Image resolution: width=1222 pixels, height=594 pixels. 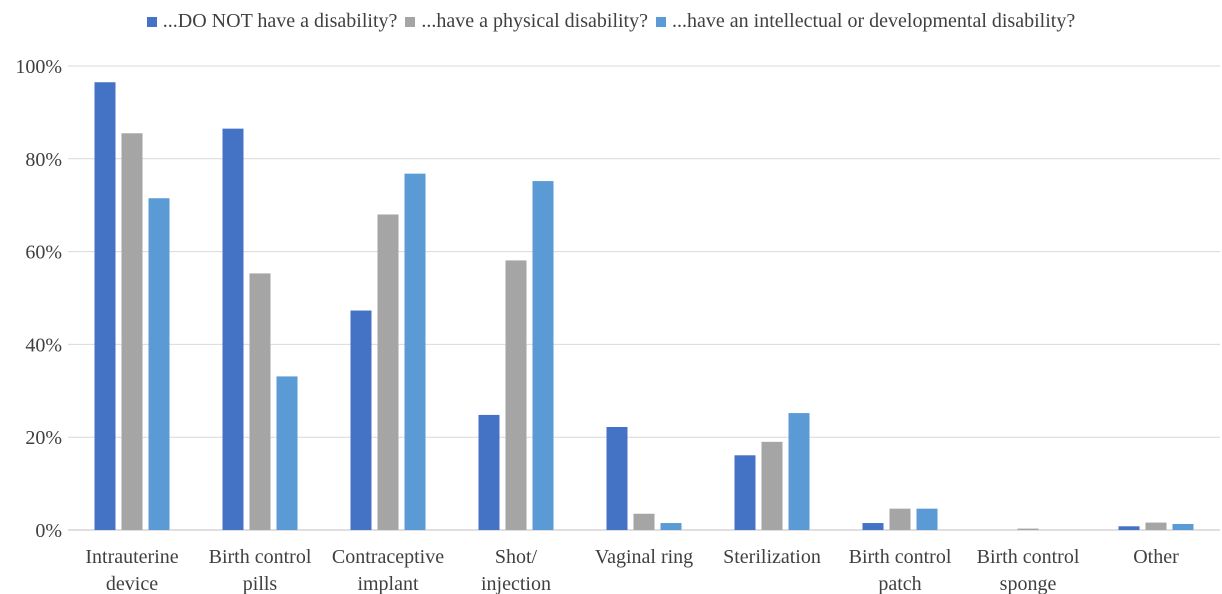 I want to click on x-tick-label: injection, so click(x=516, y=583).